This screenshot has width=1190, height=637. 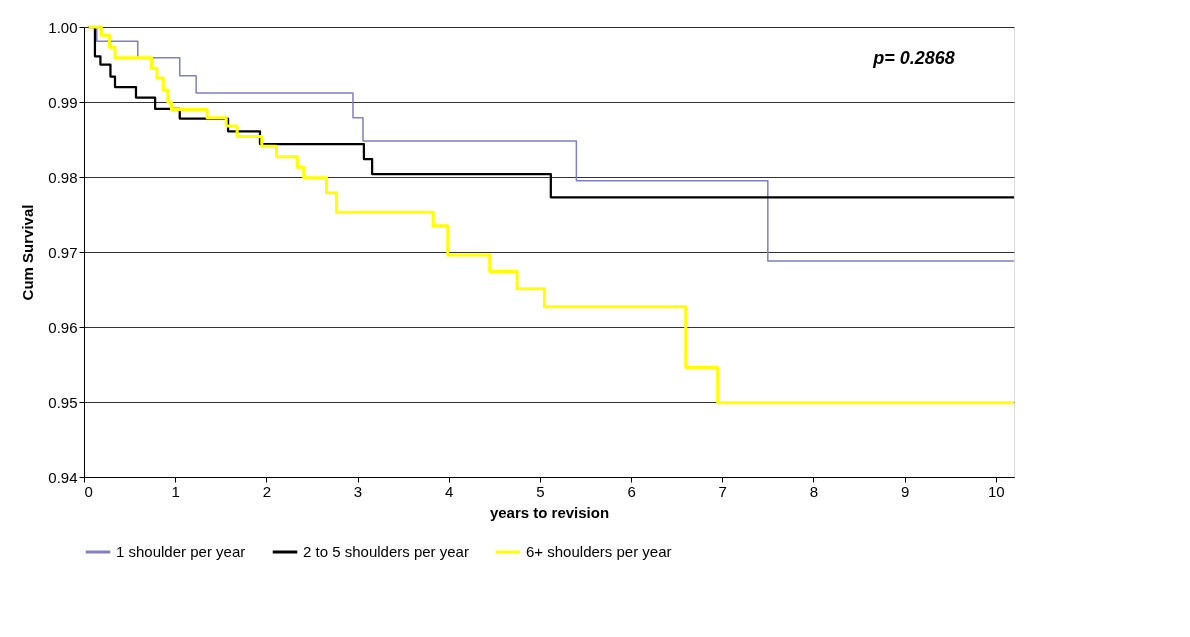 What do you see at coordinates (358, 491) in the screenshot?
I see `x-tick-label: 3` at bounding box center [358, 491].